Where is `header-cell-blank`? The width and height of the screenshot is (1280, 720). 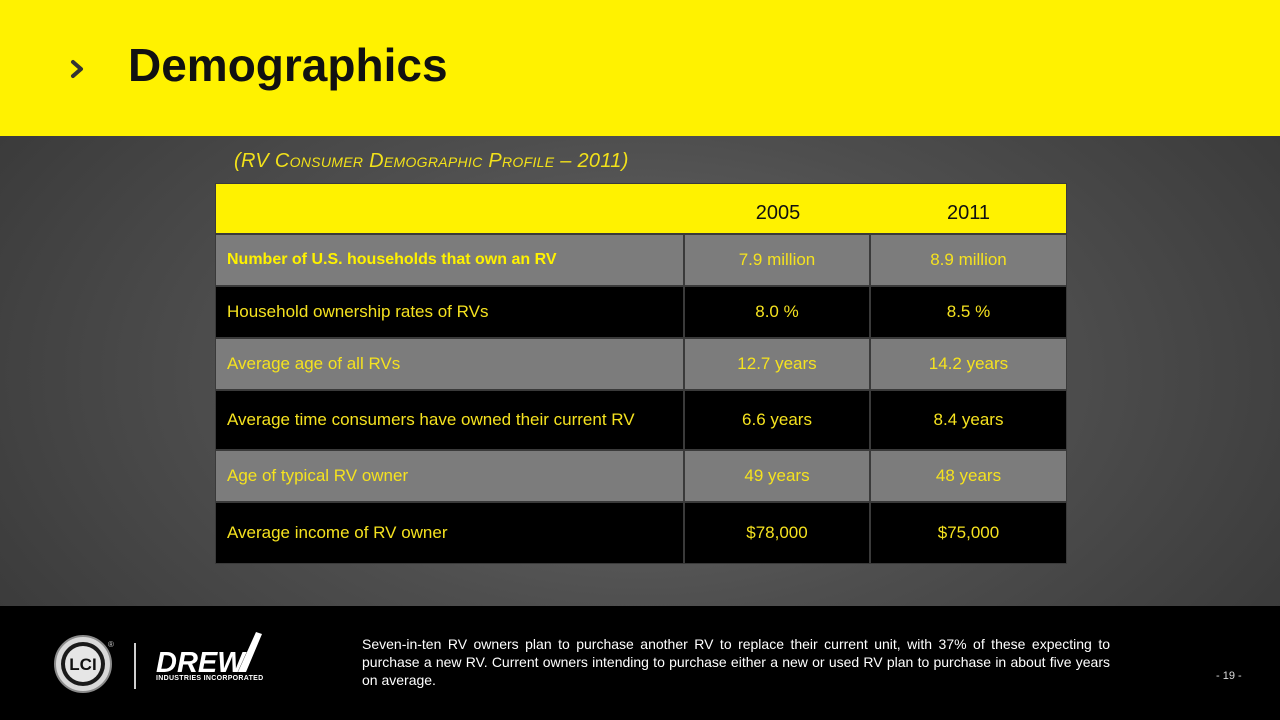
header-cell-blank is located at coordinates (450, 208).